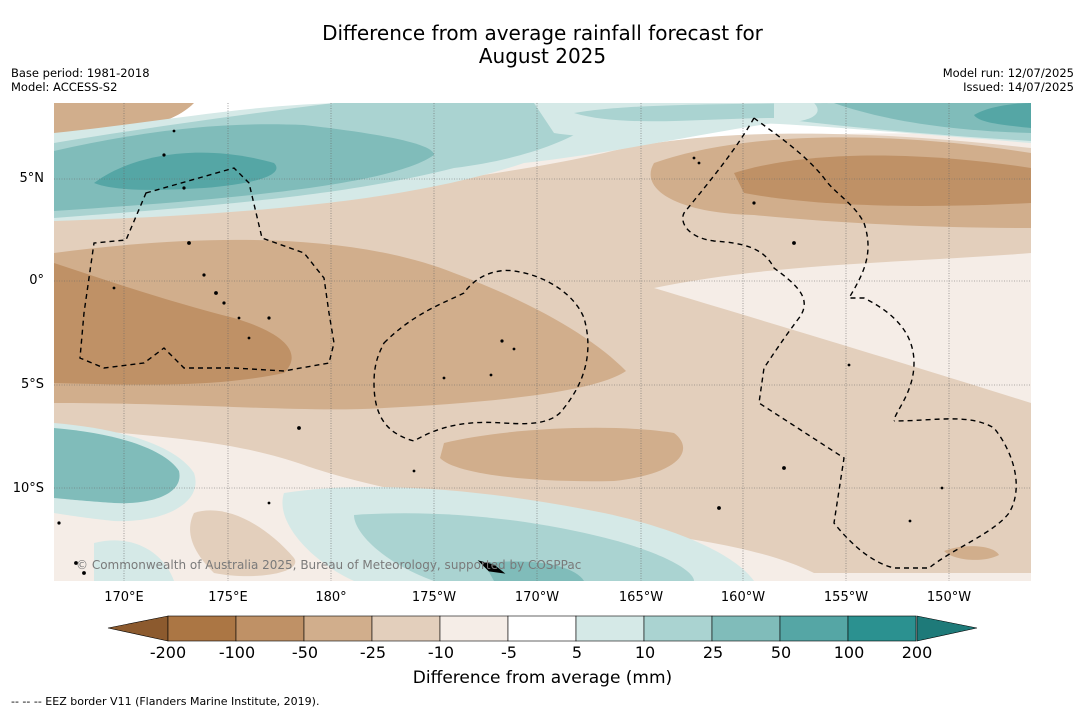 Image resolution: width=1085 pixels, height=713 pixels. I want to click on lon-label-165w: 165°W, so click(641, 597).